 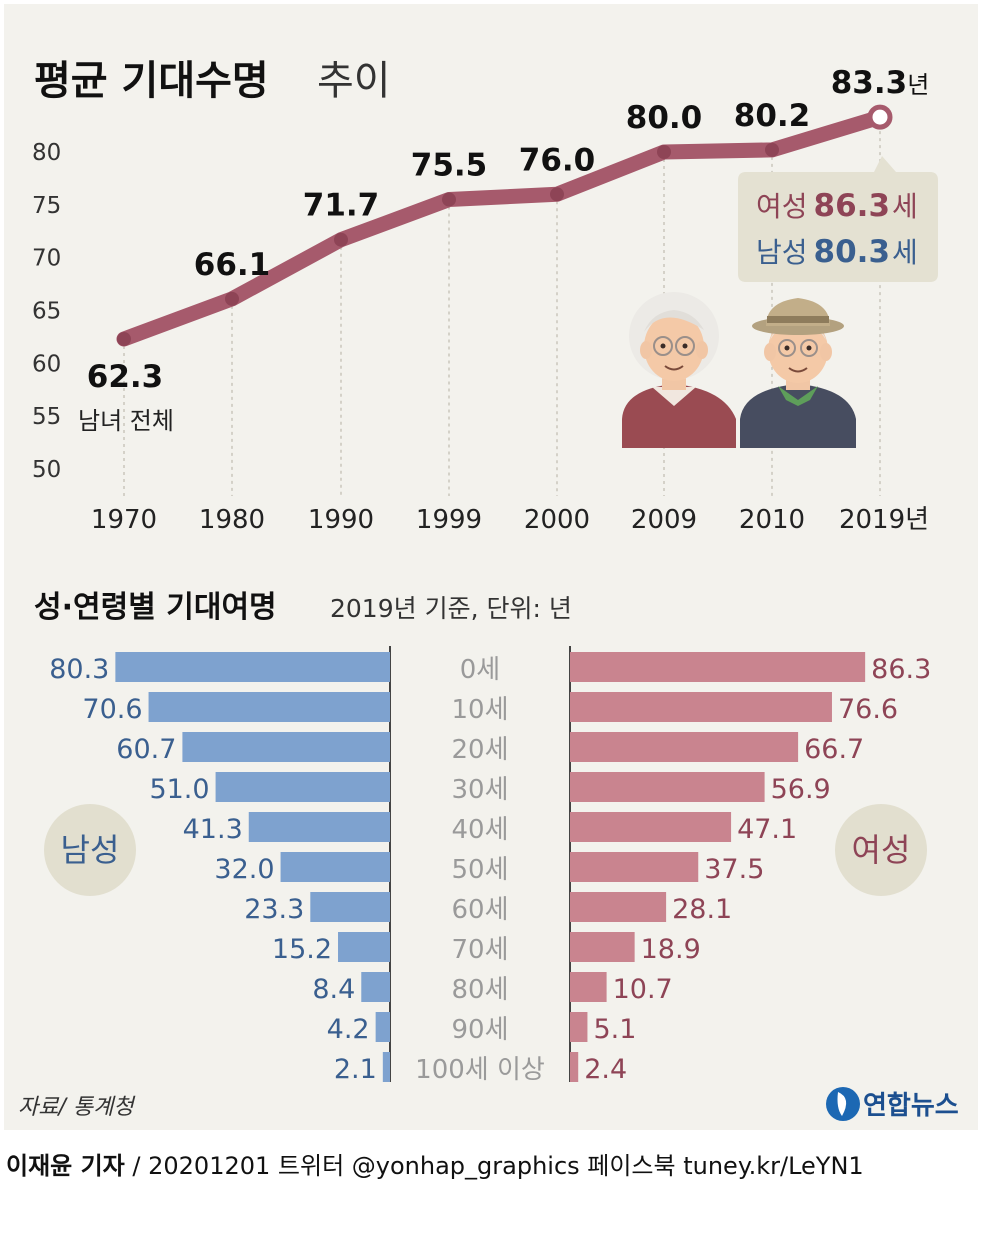 I want to click on x-tick-label: 1990, so click(x=341, y=520).